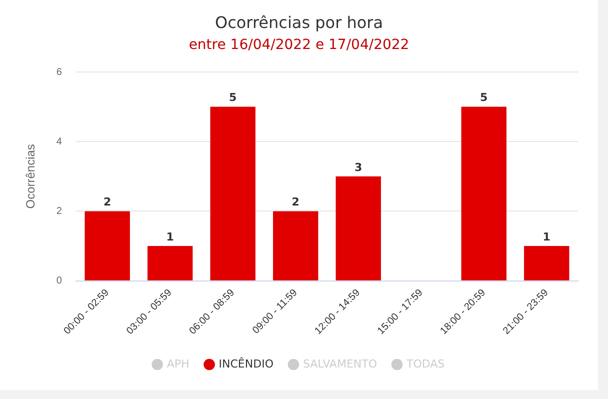 This screenshot has width=608, height=399. I want to click on y-tick-label: 4, so click(59, 142).